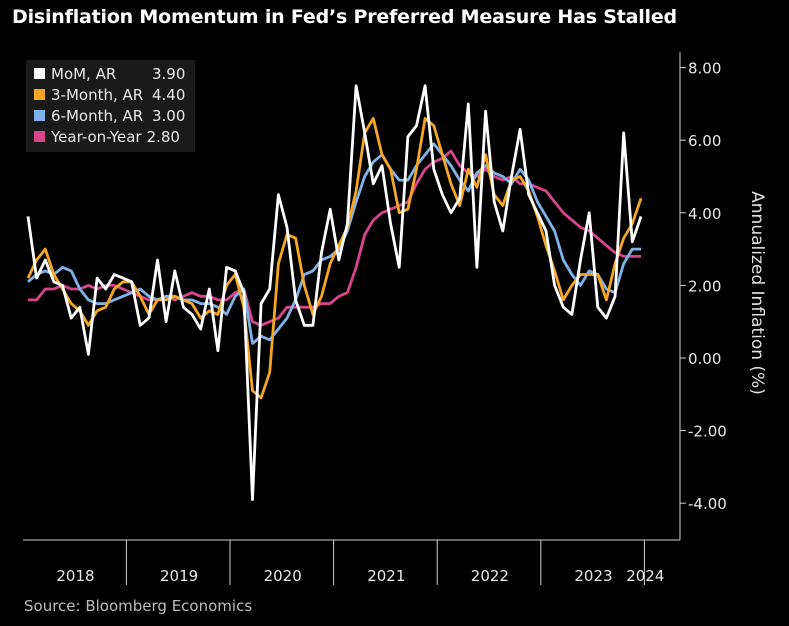  I want to click on legend-value: 4.40, so click(169, 94).